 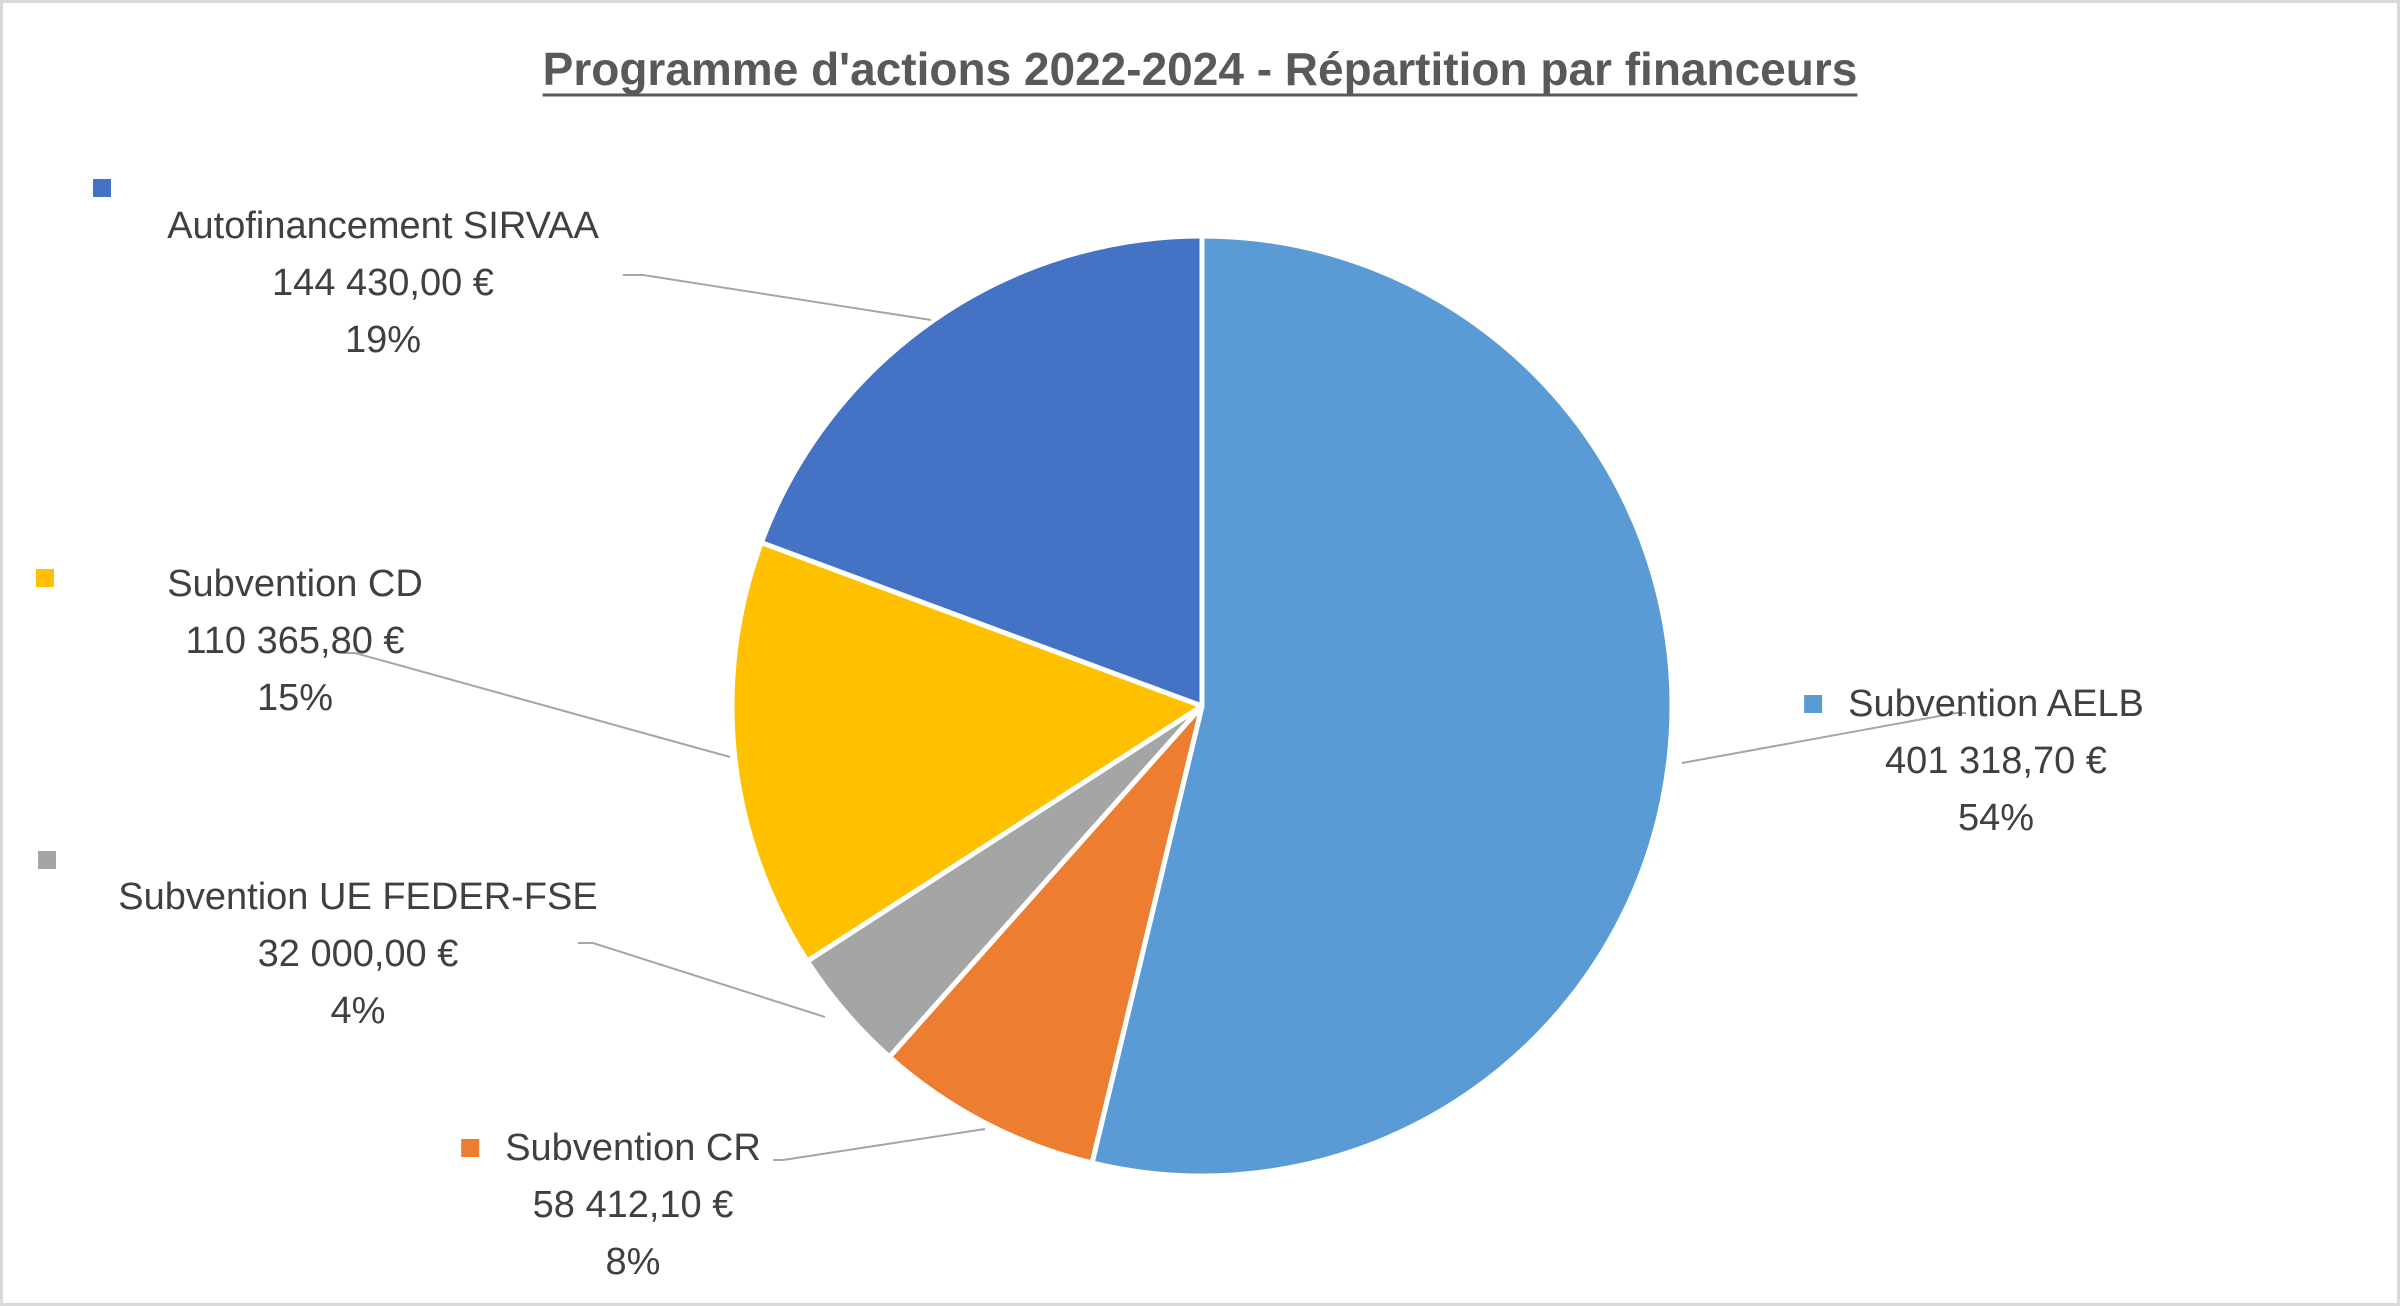 I want to click on label-value: 401 318,70 €, so click(x=1996, y=761).